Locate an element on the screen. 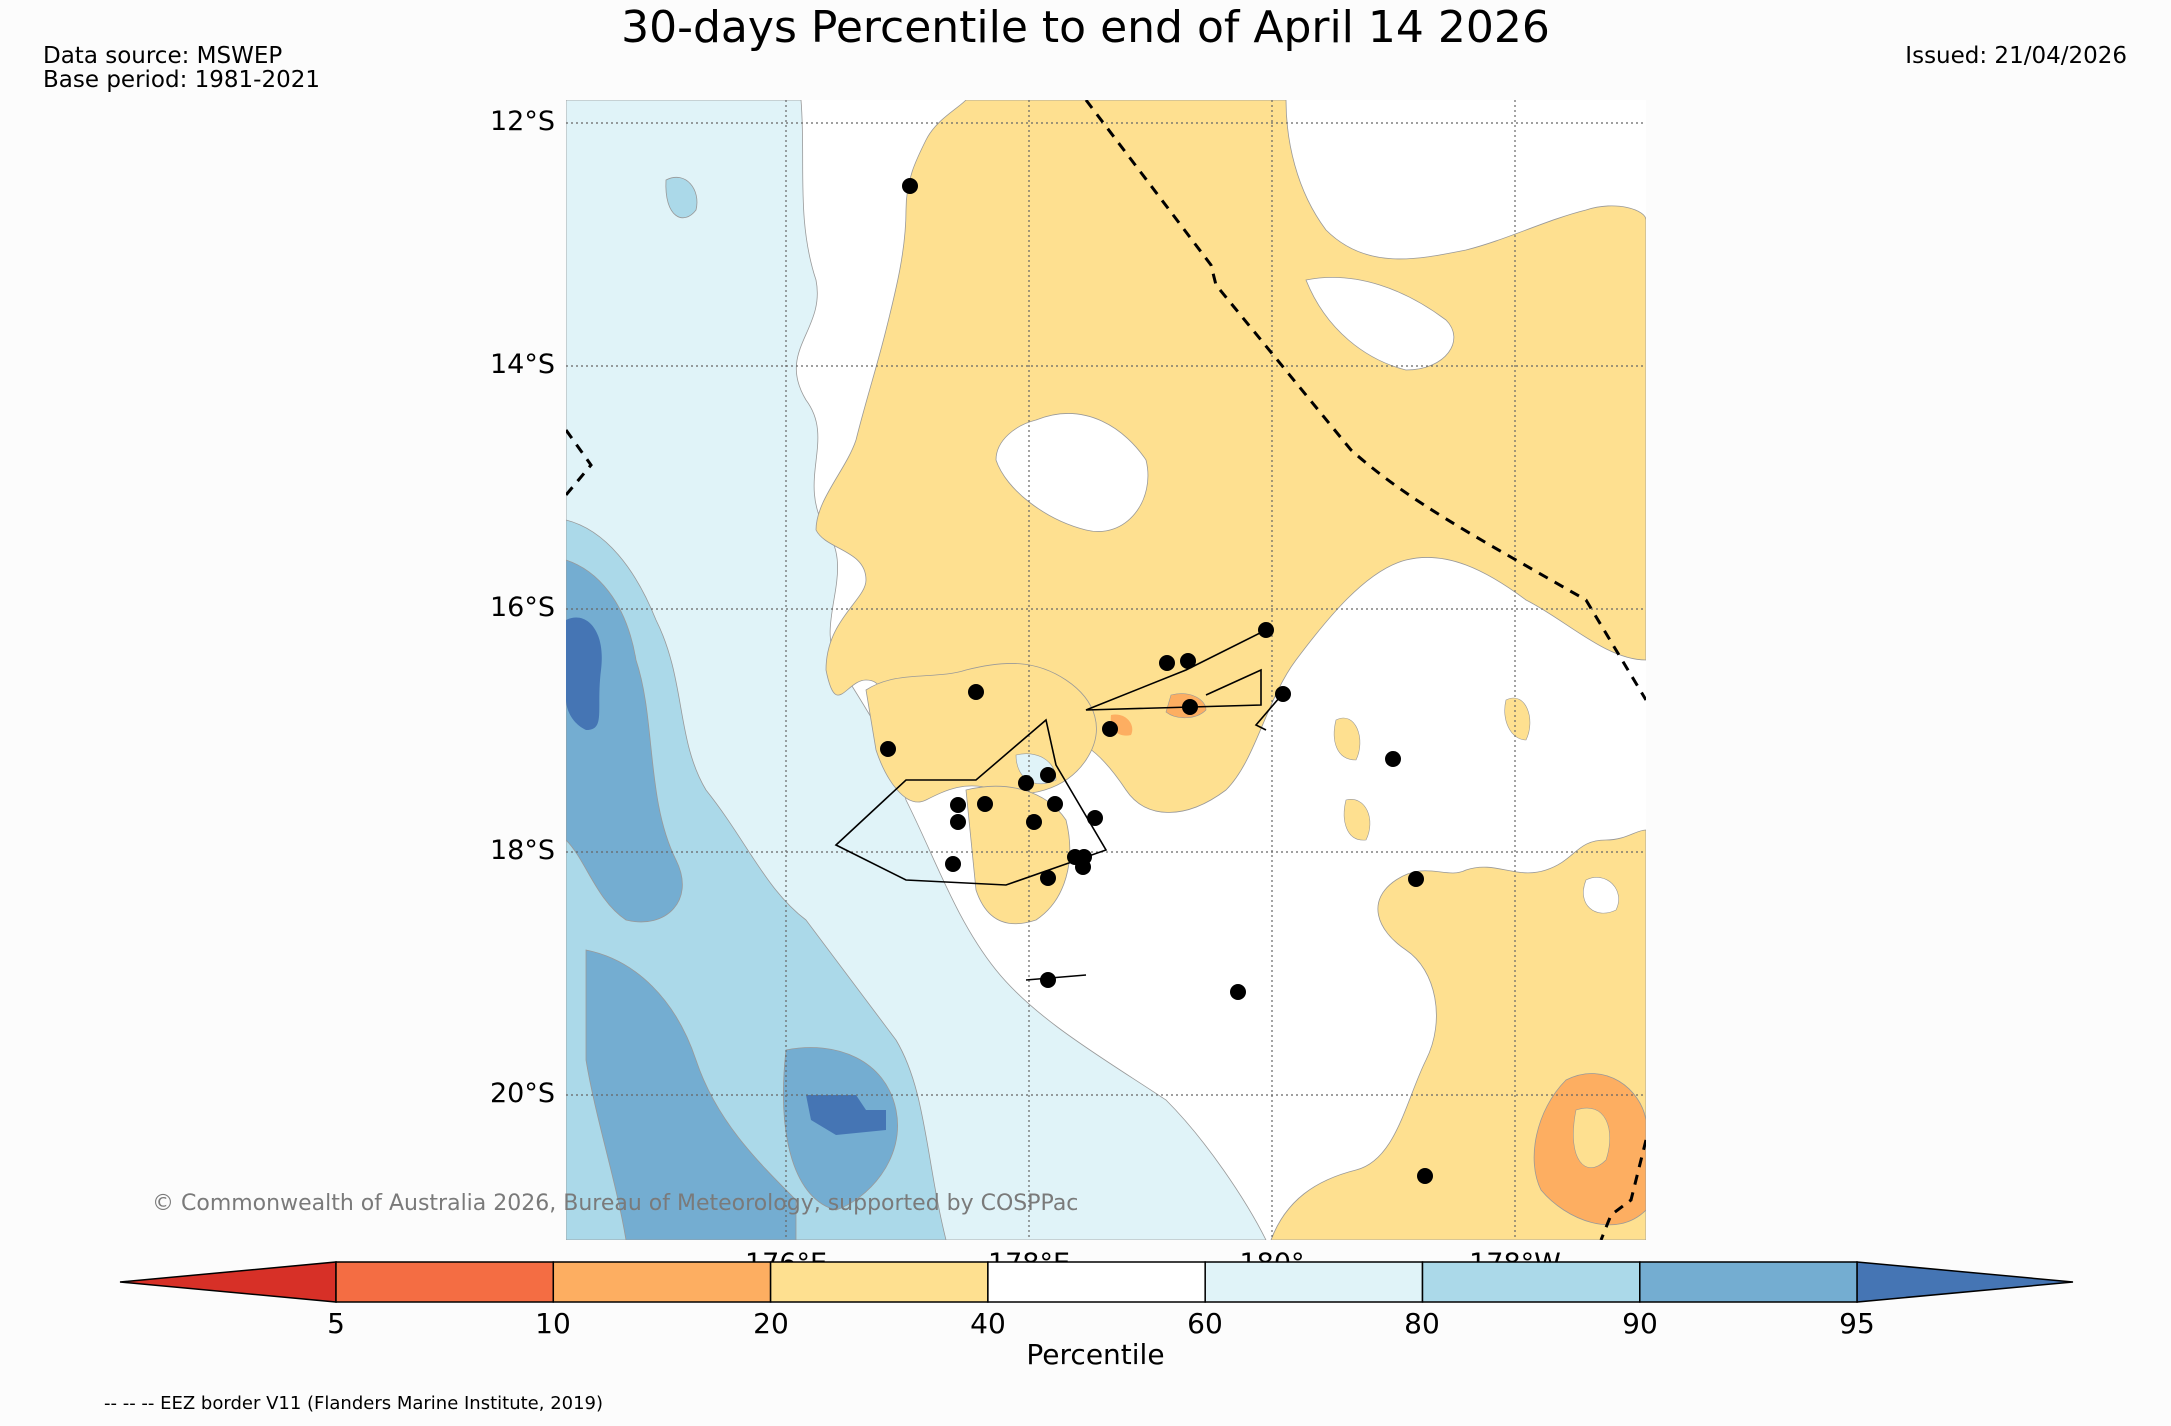 This screenshot has width=2171, height=1426. colorbar-tick-20: 20 is located at coordinates (771, 1323).